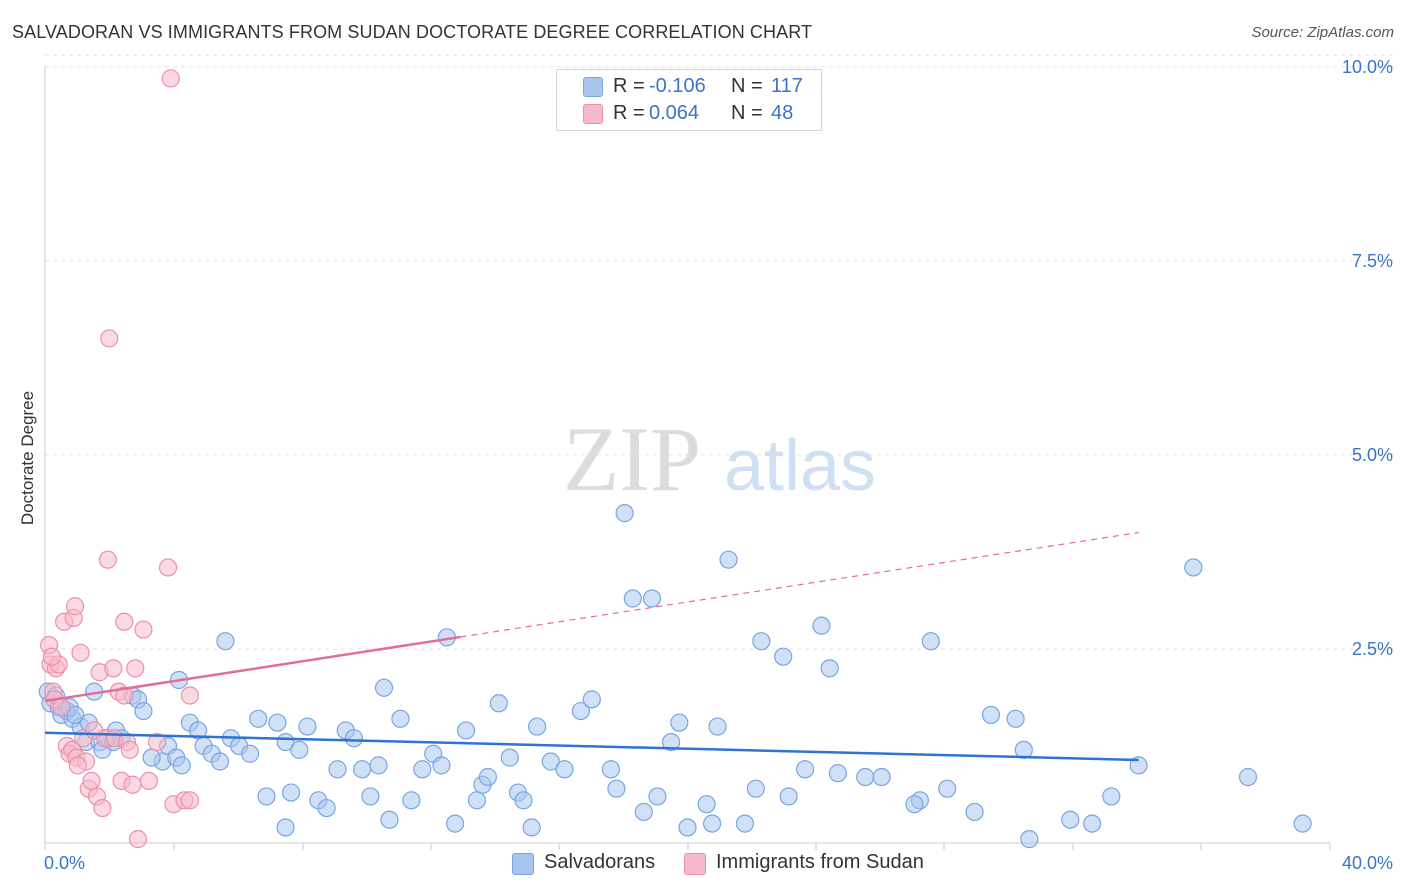 The width and height of the screenshot is (1406, 892). Describe the element at coordinates (1367, 67) in the screenshot. I see `y-tick-label: 10.0%` at that location.